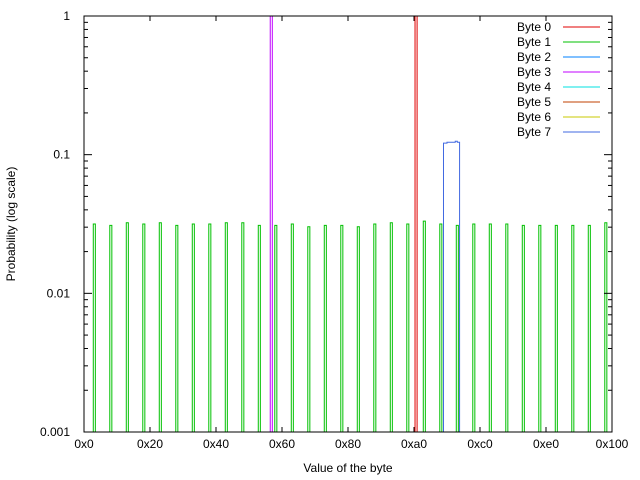 The width and height of the screenshot is (640, 480). I want to click on y-axis-label: Probability (log scale), so click(11, 224).